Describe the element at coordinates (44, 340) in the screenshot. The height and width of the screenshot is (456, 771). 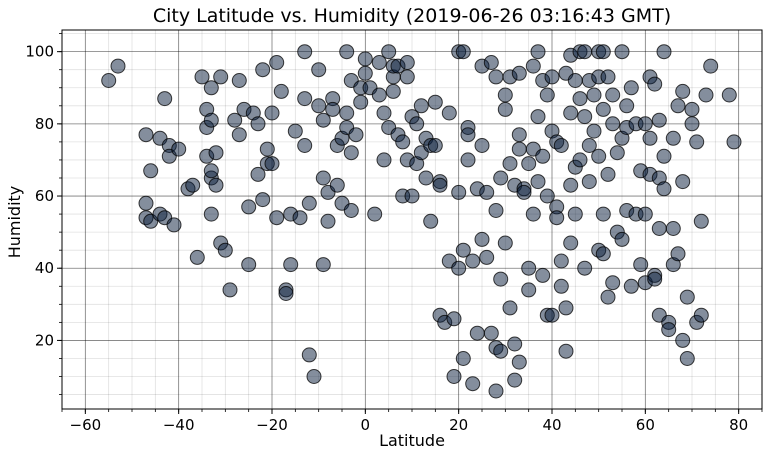
I see `y-tick-label: 20` at that location.